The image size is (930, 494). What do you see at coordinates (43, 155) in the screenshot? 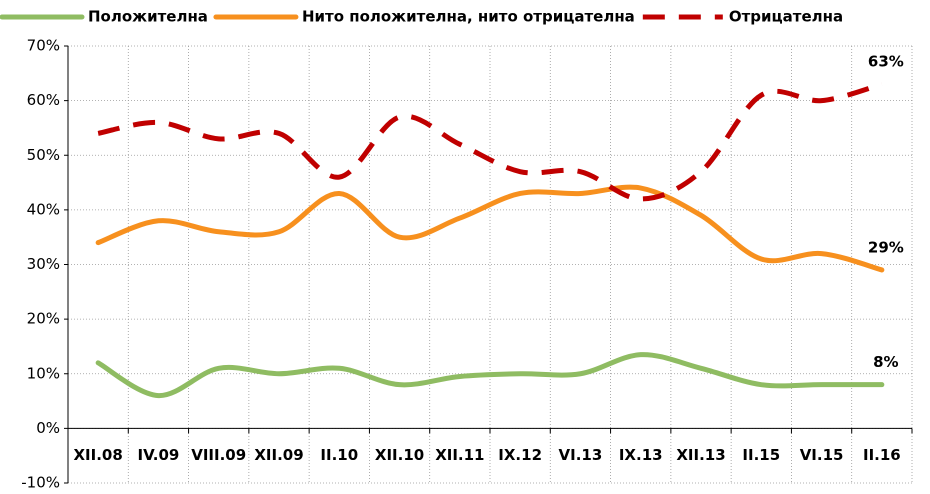
I see `y-tick-label: 50%` at bounding box center [43, 155].